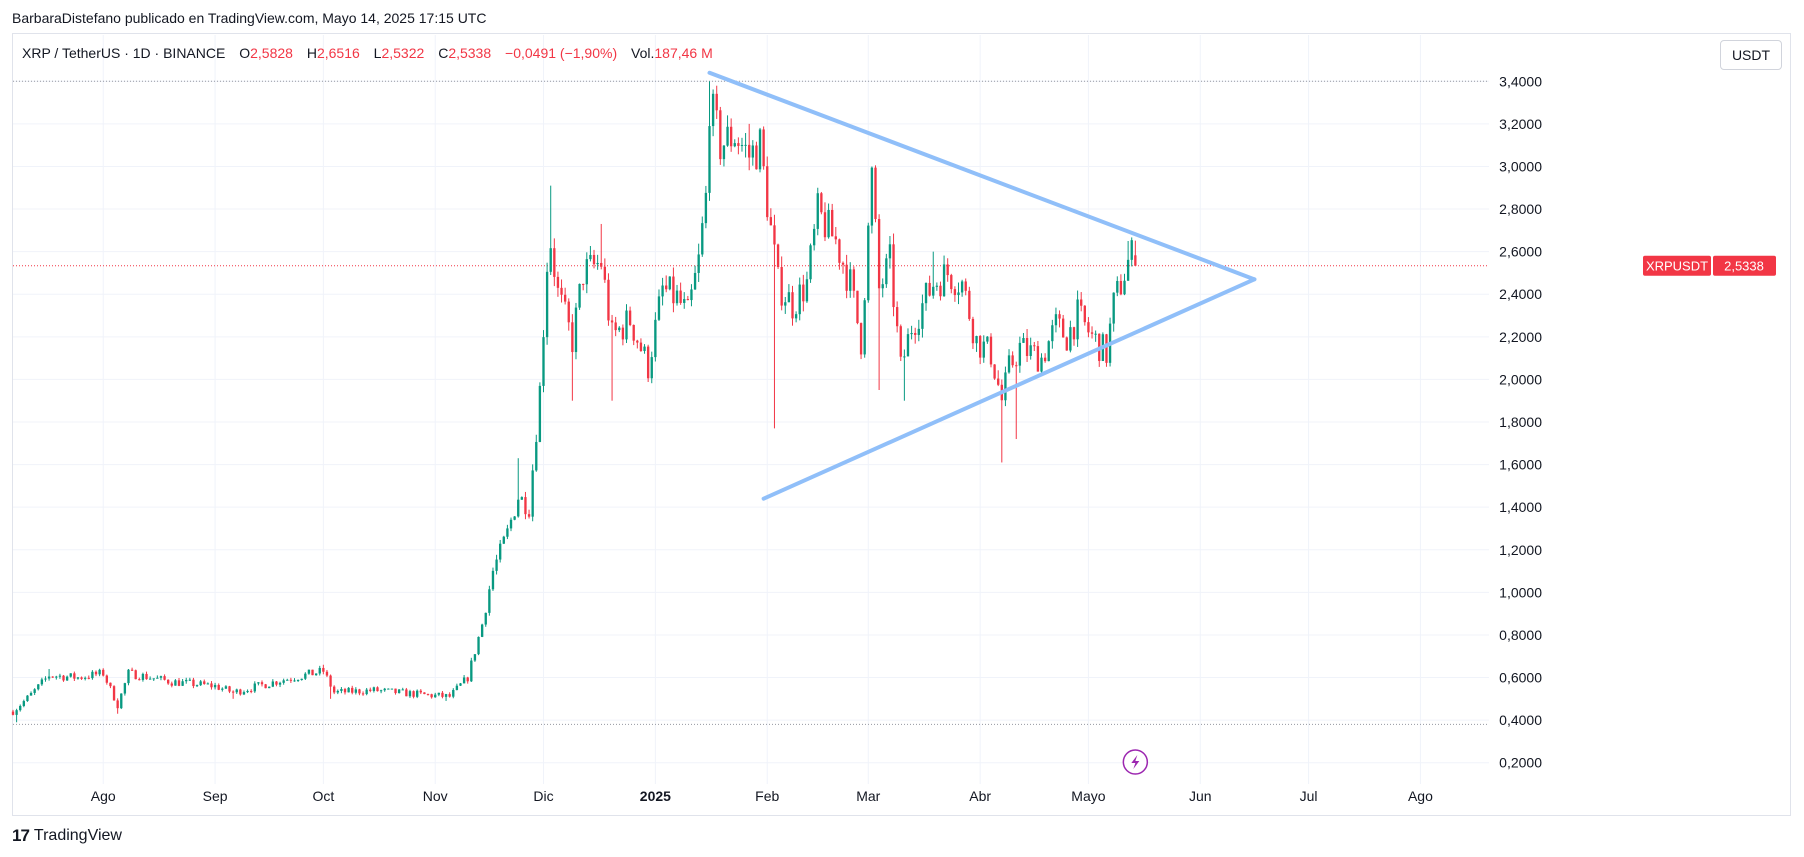  What do you see at coordinates (1751, 55) in the screenshot?
I see `currency-button: USDT` at bounding box center [1751, 55].